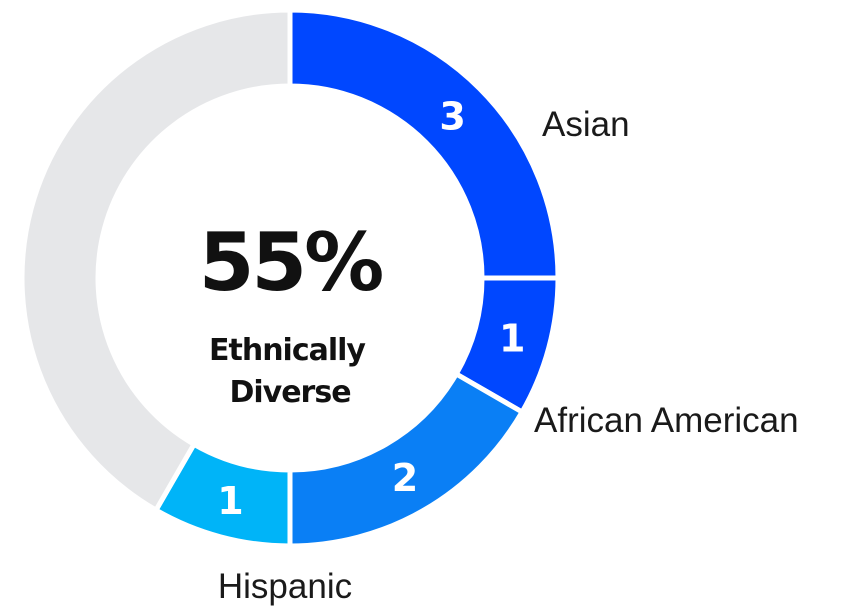 This screenshot has width=847, height=610. Describe the element at coordinates (285, 586) in the screenshot. I see `category-label-4: Hispanic` at that location.